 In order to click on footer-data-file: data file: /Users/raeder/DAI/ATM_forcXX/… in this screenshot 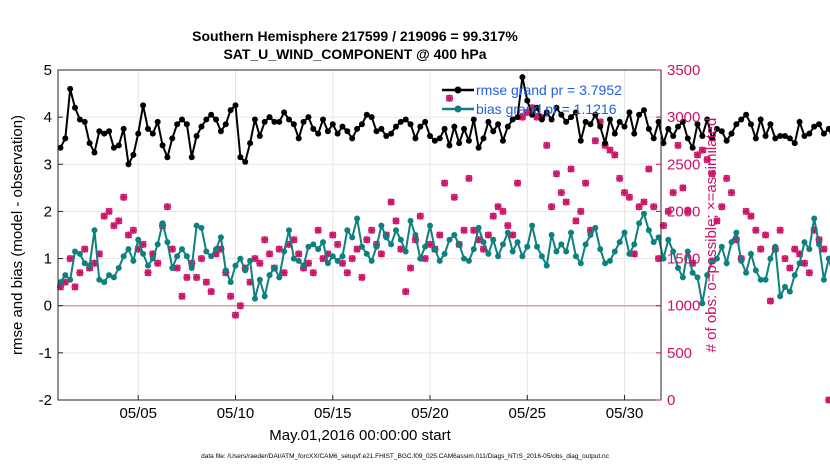, I will do `click(405, 456)`.